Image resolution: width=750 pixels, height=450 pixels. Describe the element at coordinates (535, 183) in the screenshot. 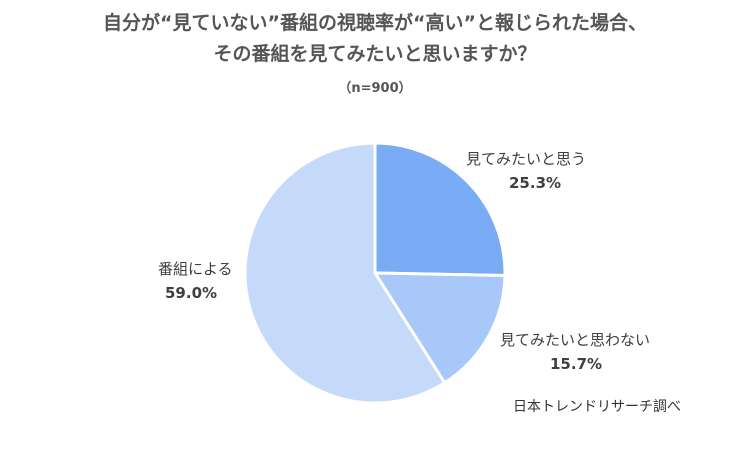

I see `slice-value-want: 25.3%` at that location.